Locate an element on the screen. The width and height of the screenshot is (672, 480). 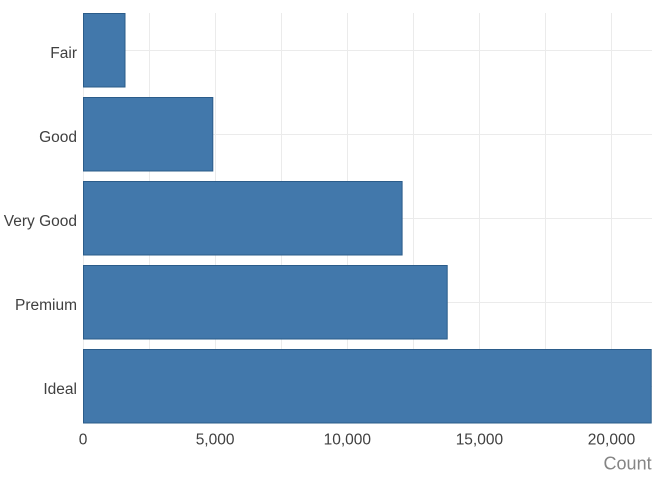
svg-text: 10,000 is located at coordinates (348, 440).